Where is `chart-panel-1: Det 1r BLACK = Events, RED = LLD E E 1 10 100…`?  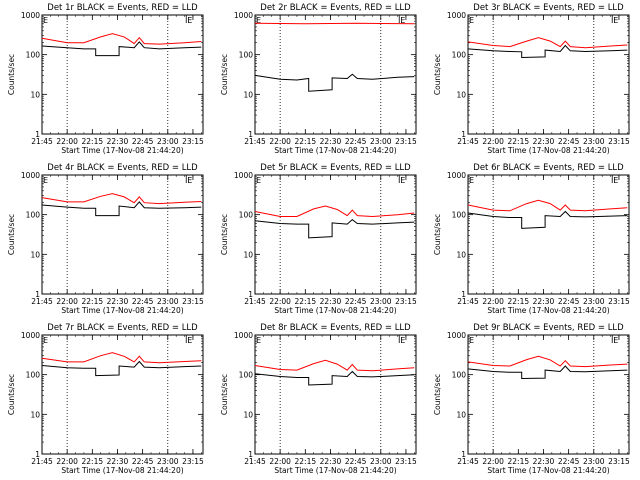 chart-panel-1: Det 1r BLACK = Events, RED = LLD E E 1 10 100… is located at coordinates (106, 80).